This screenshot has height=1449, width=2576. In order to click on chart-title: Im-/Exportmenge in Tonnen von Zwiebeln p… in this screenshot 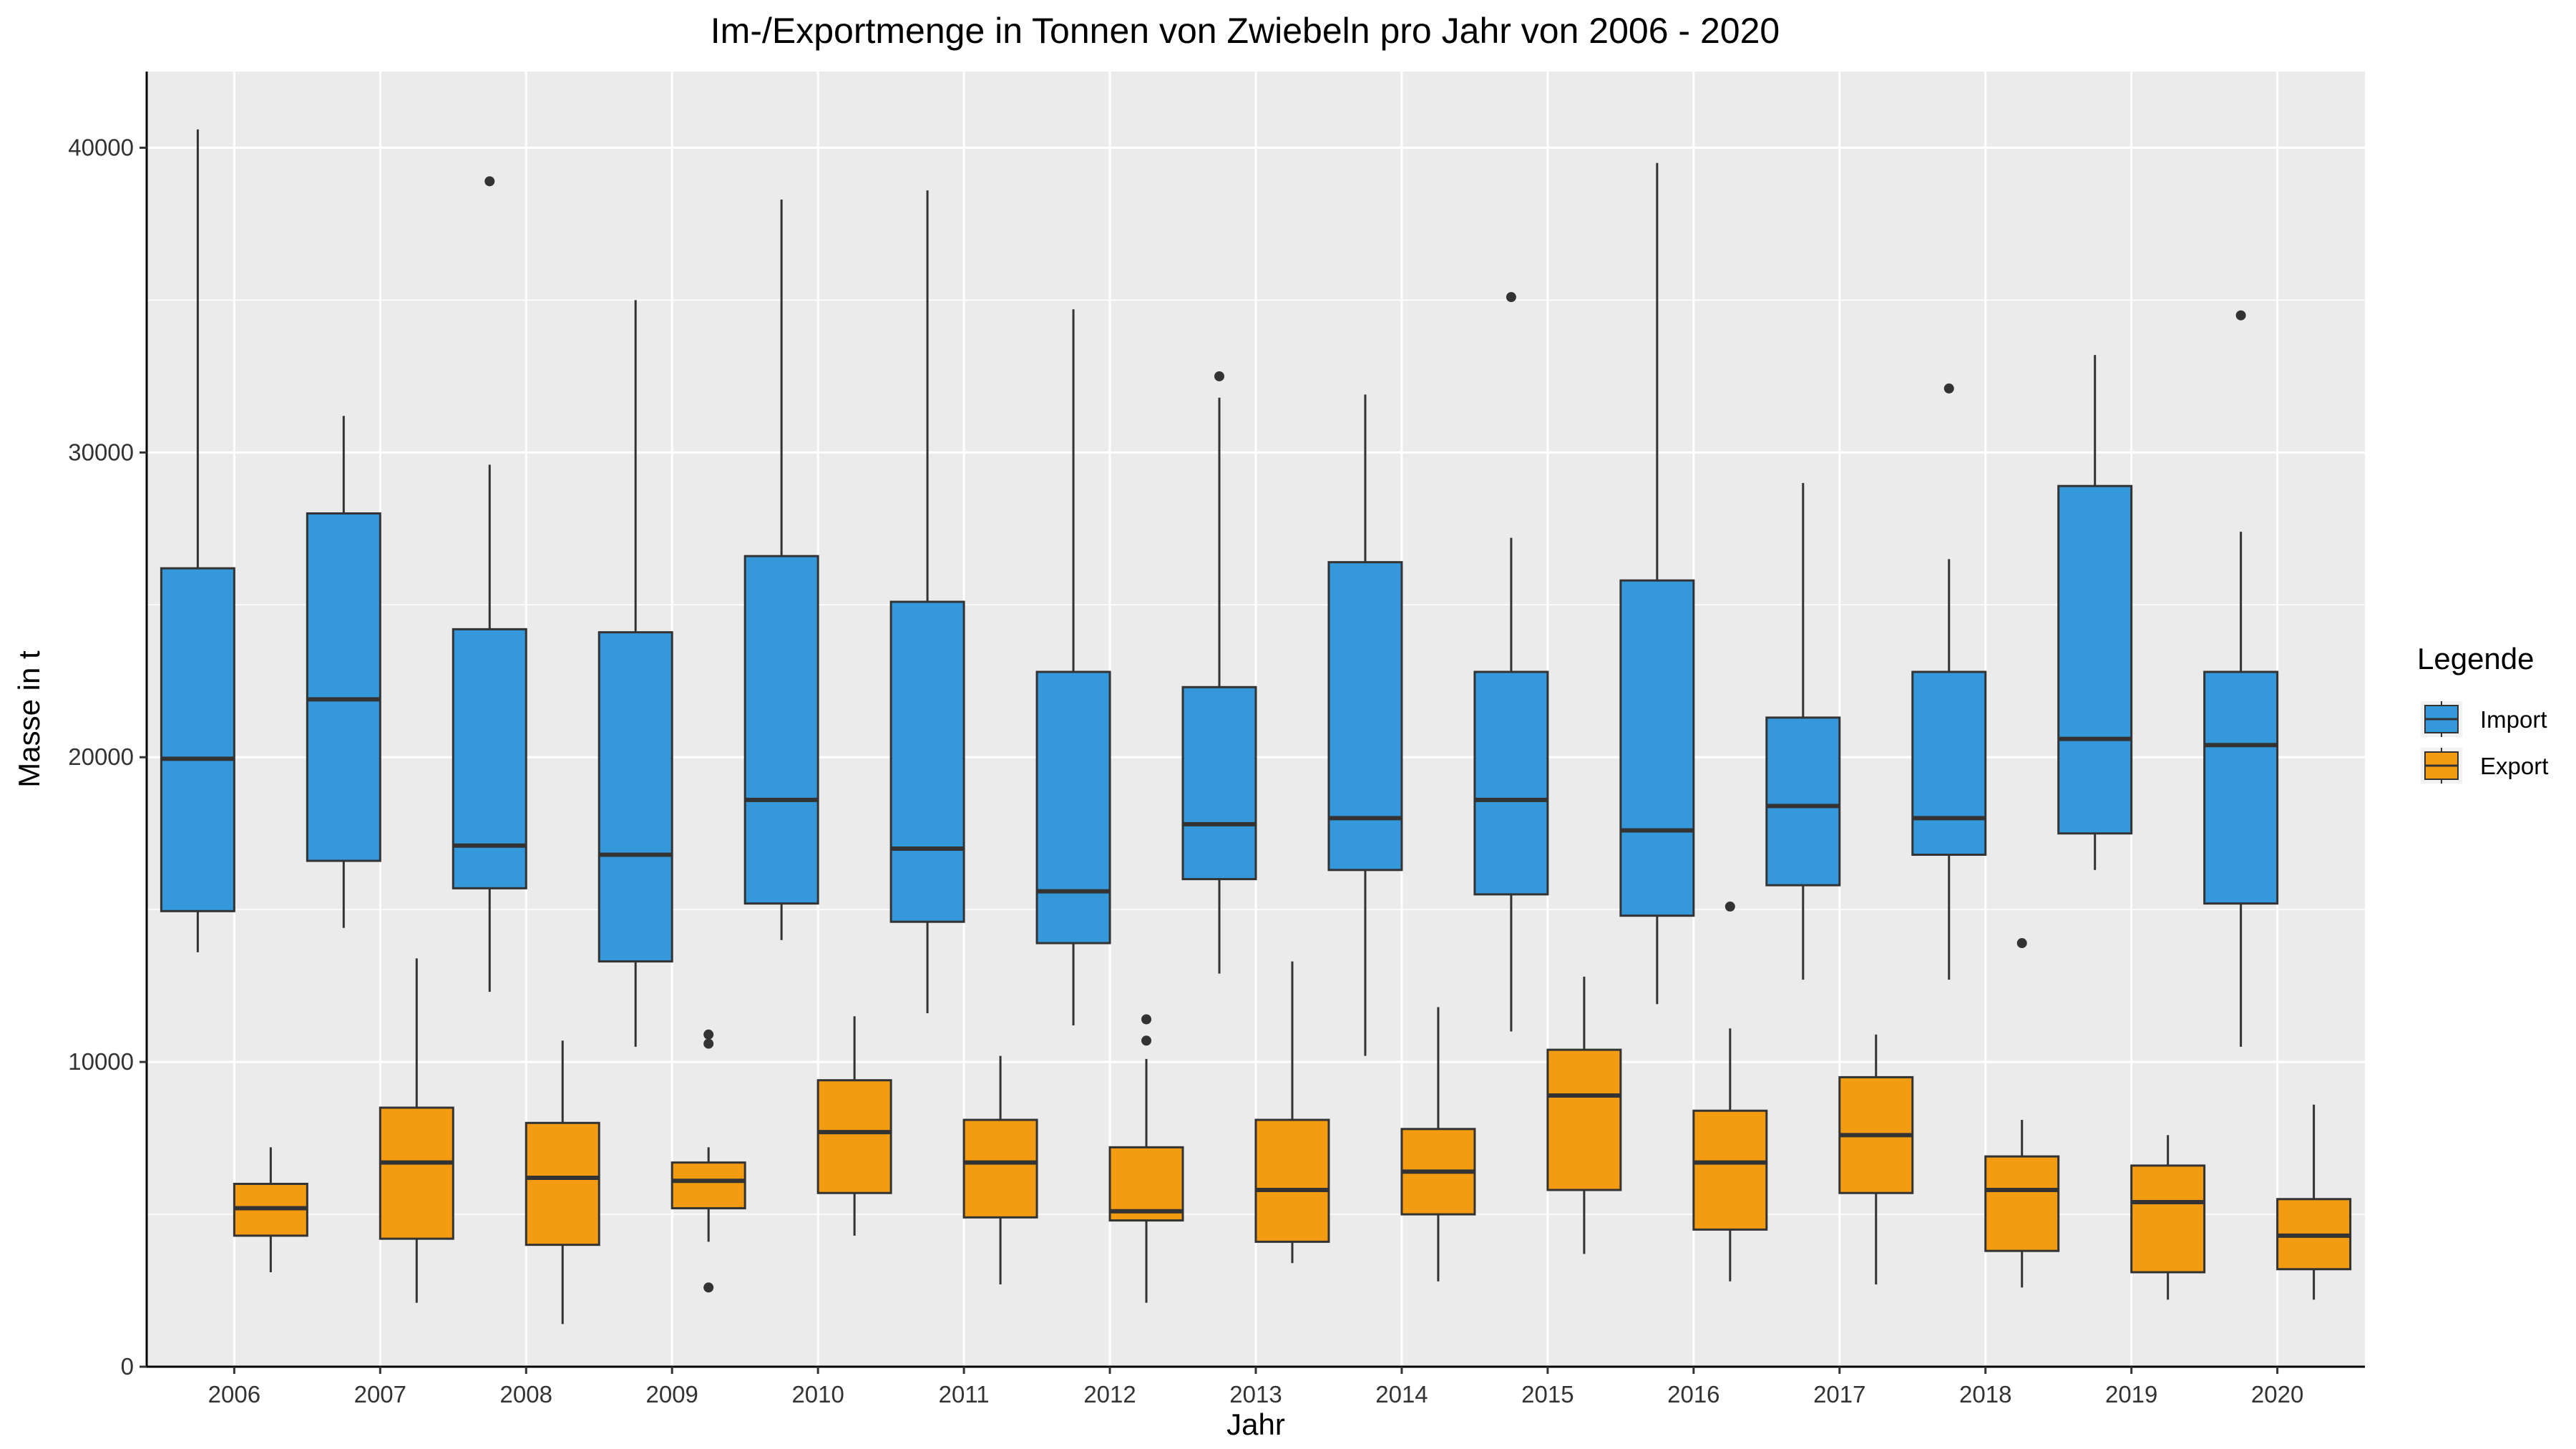, I will do `click(1245, 31)`.